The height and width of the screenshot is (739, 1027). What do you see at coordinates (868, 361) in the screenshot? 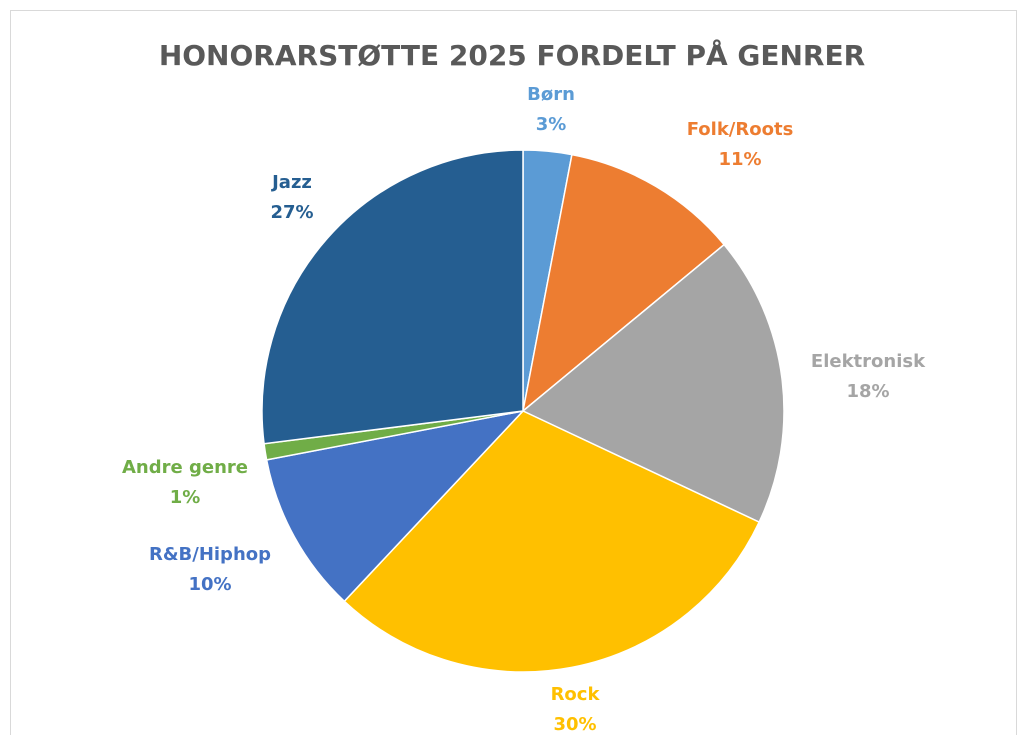
I see `slice-label: Elektronisk` at bounding box center [868, 361].